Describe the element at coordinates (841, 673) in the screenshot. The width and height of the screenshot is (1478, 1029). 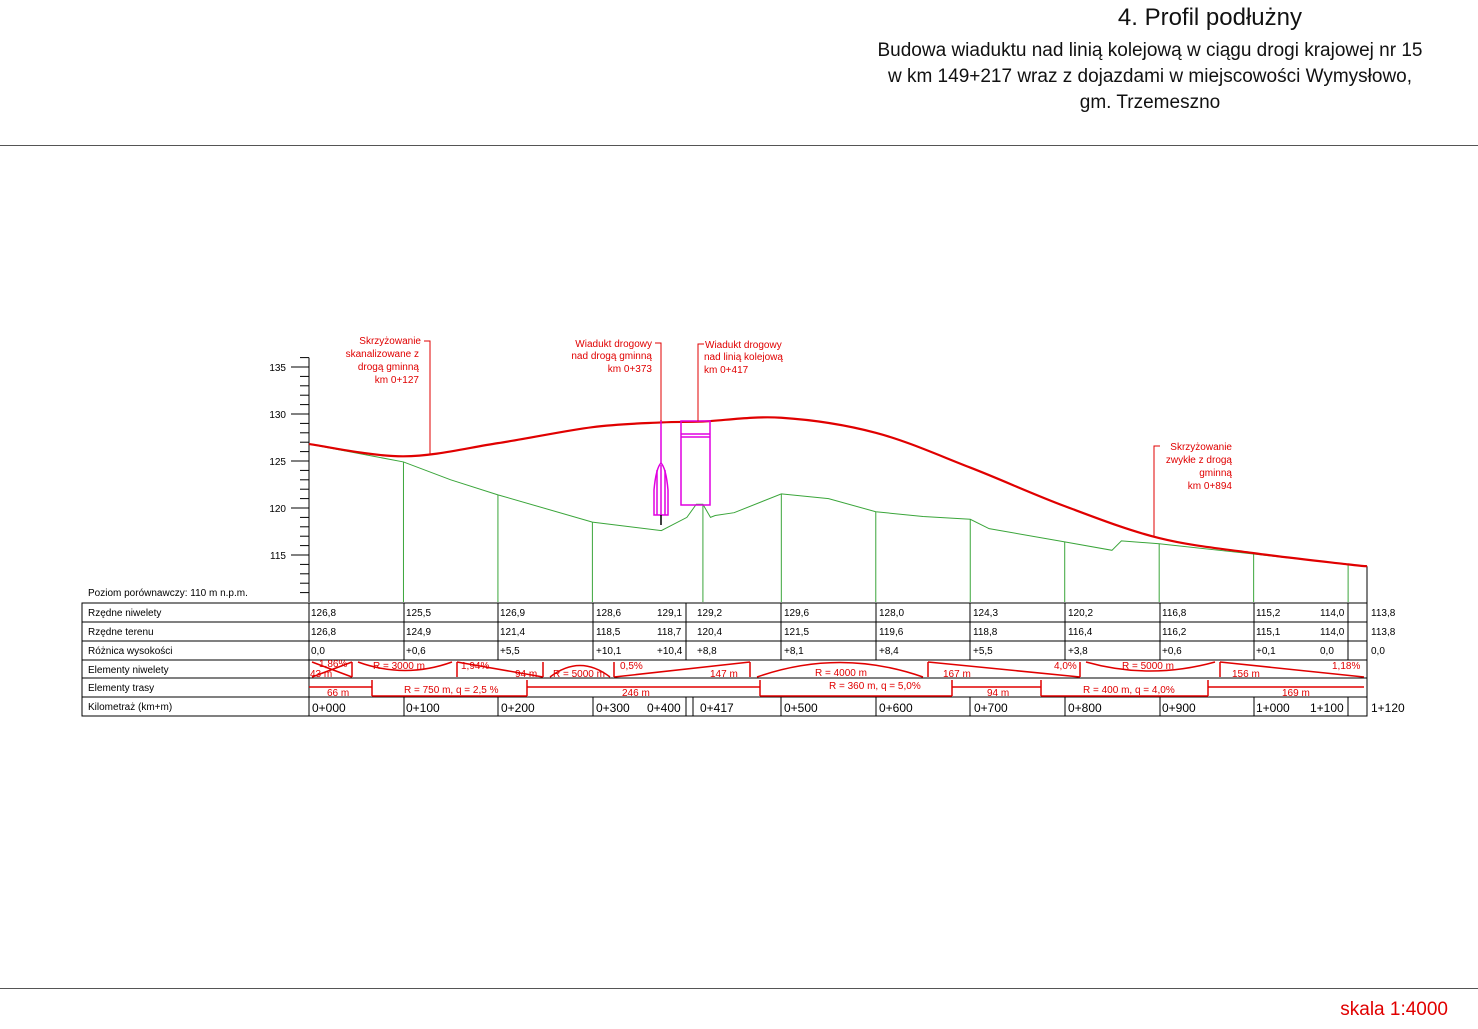
I see `grade-label: R = 4000 m` at that location.